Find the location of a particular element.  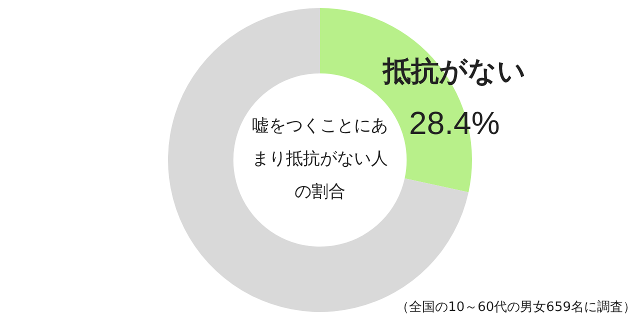

text: （全国の10～60代の男女659名に調査） is located at coordinates (516, 307).